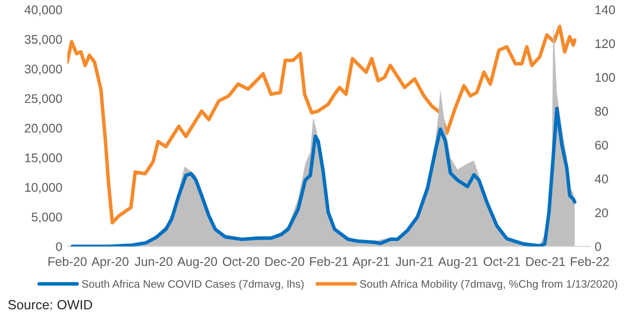  Describe the element at coordinates (59, 247) in the screenshot. I see `y-tick-label: 0` at that location.